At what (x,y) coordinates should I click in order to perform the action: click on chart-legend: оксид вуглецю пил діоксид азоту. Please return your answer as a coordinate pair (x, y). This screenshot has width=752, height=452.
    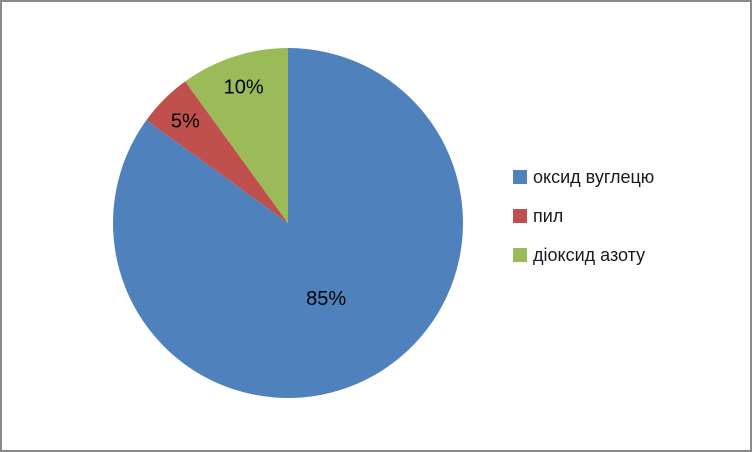
    Looking at the image, I should click on (583, 216).